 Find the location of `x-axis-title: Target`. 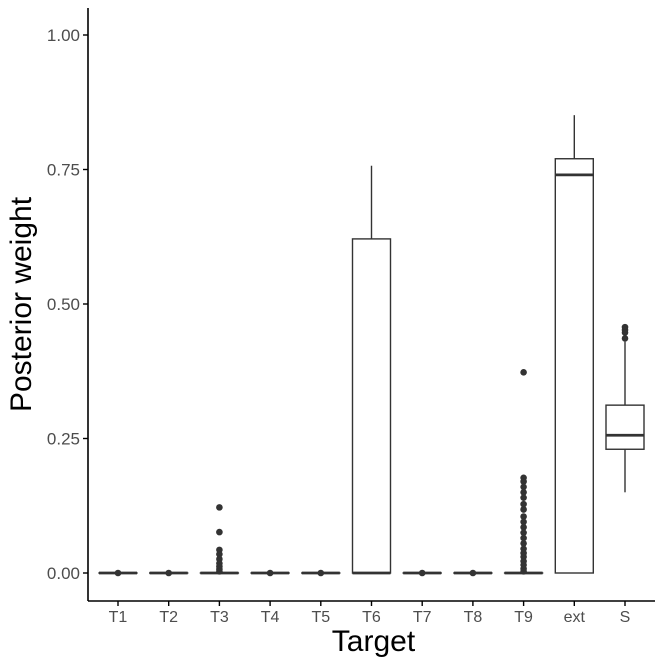

x-axis-title: Target is located at coordinates (374, 641).